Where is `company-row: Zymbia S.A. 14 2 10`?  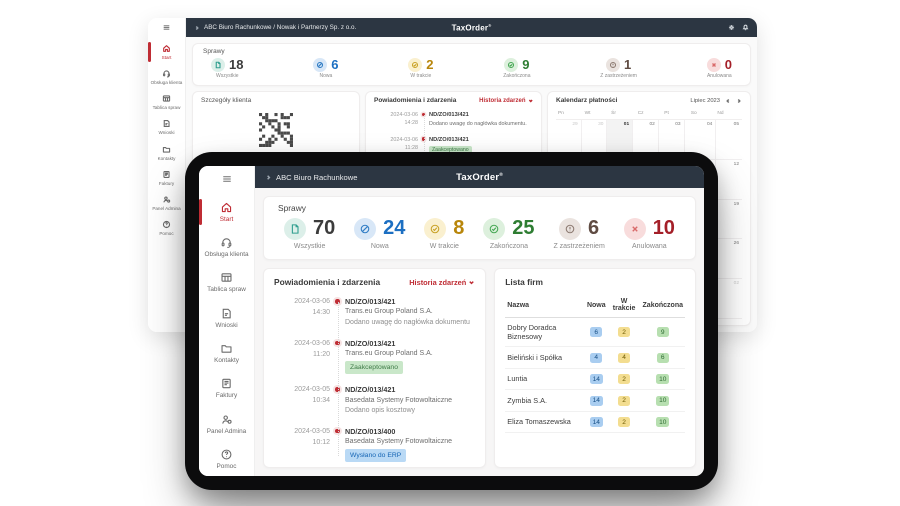
company-row: Zymbia S.A. 14 2 10 is located at coordinates (595, 400).